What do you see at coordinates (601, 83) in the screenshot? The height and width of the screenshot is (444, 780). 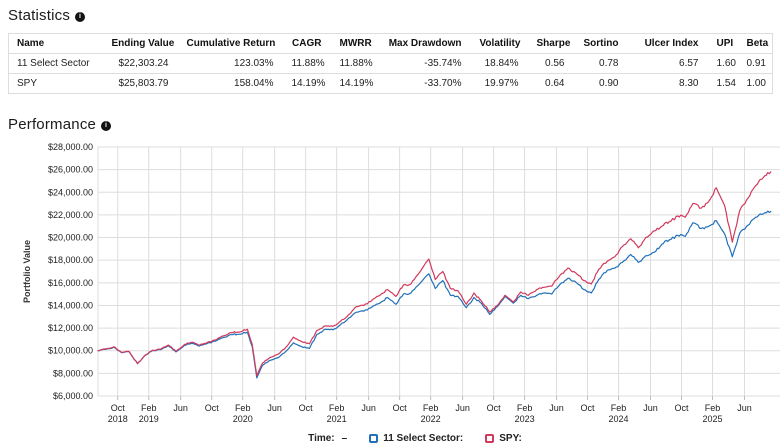 I see `table-cell: 0.90` at bounding box center [601, 83].